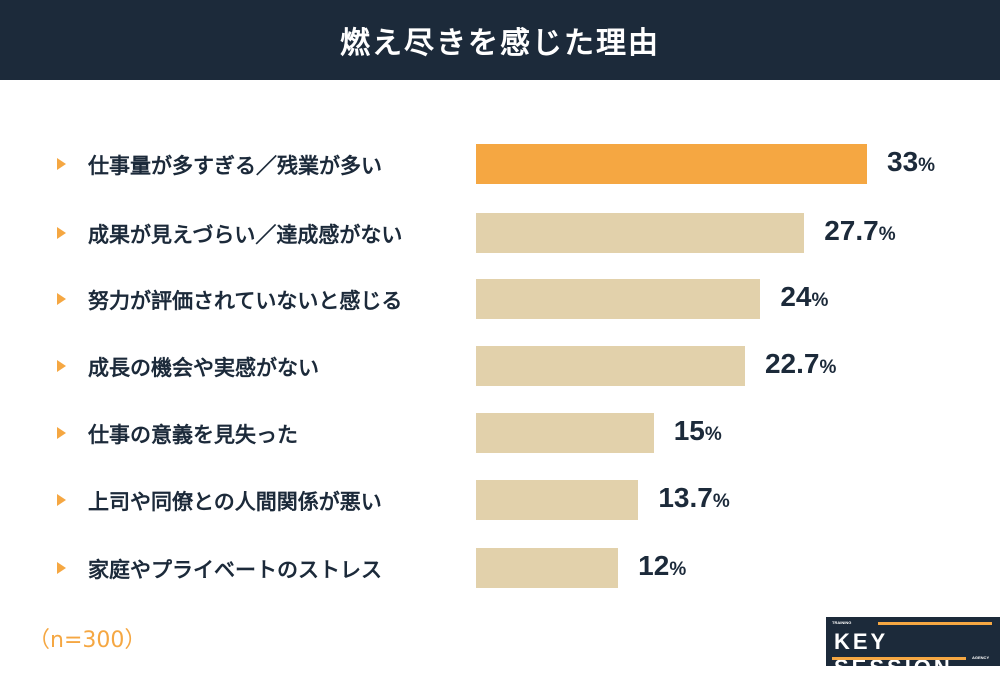  I want to click on value-label: 13.7%, so click(694, 497).